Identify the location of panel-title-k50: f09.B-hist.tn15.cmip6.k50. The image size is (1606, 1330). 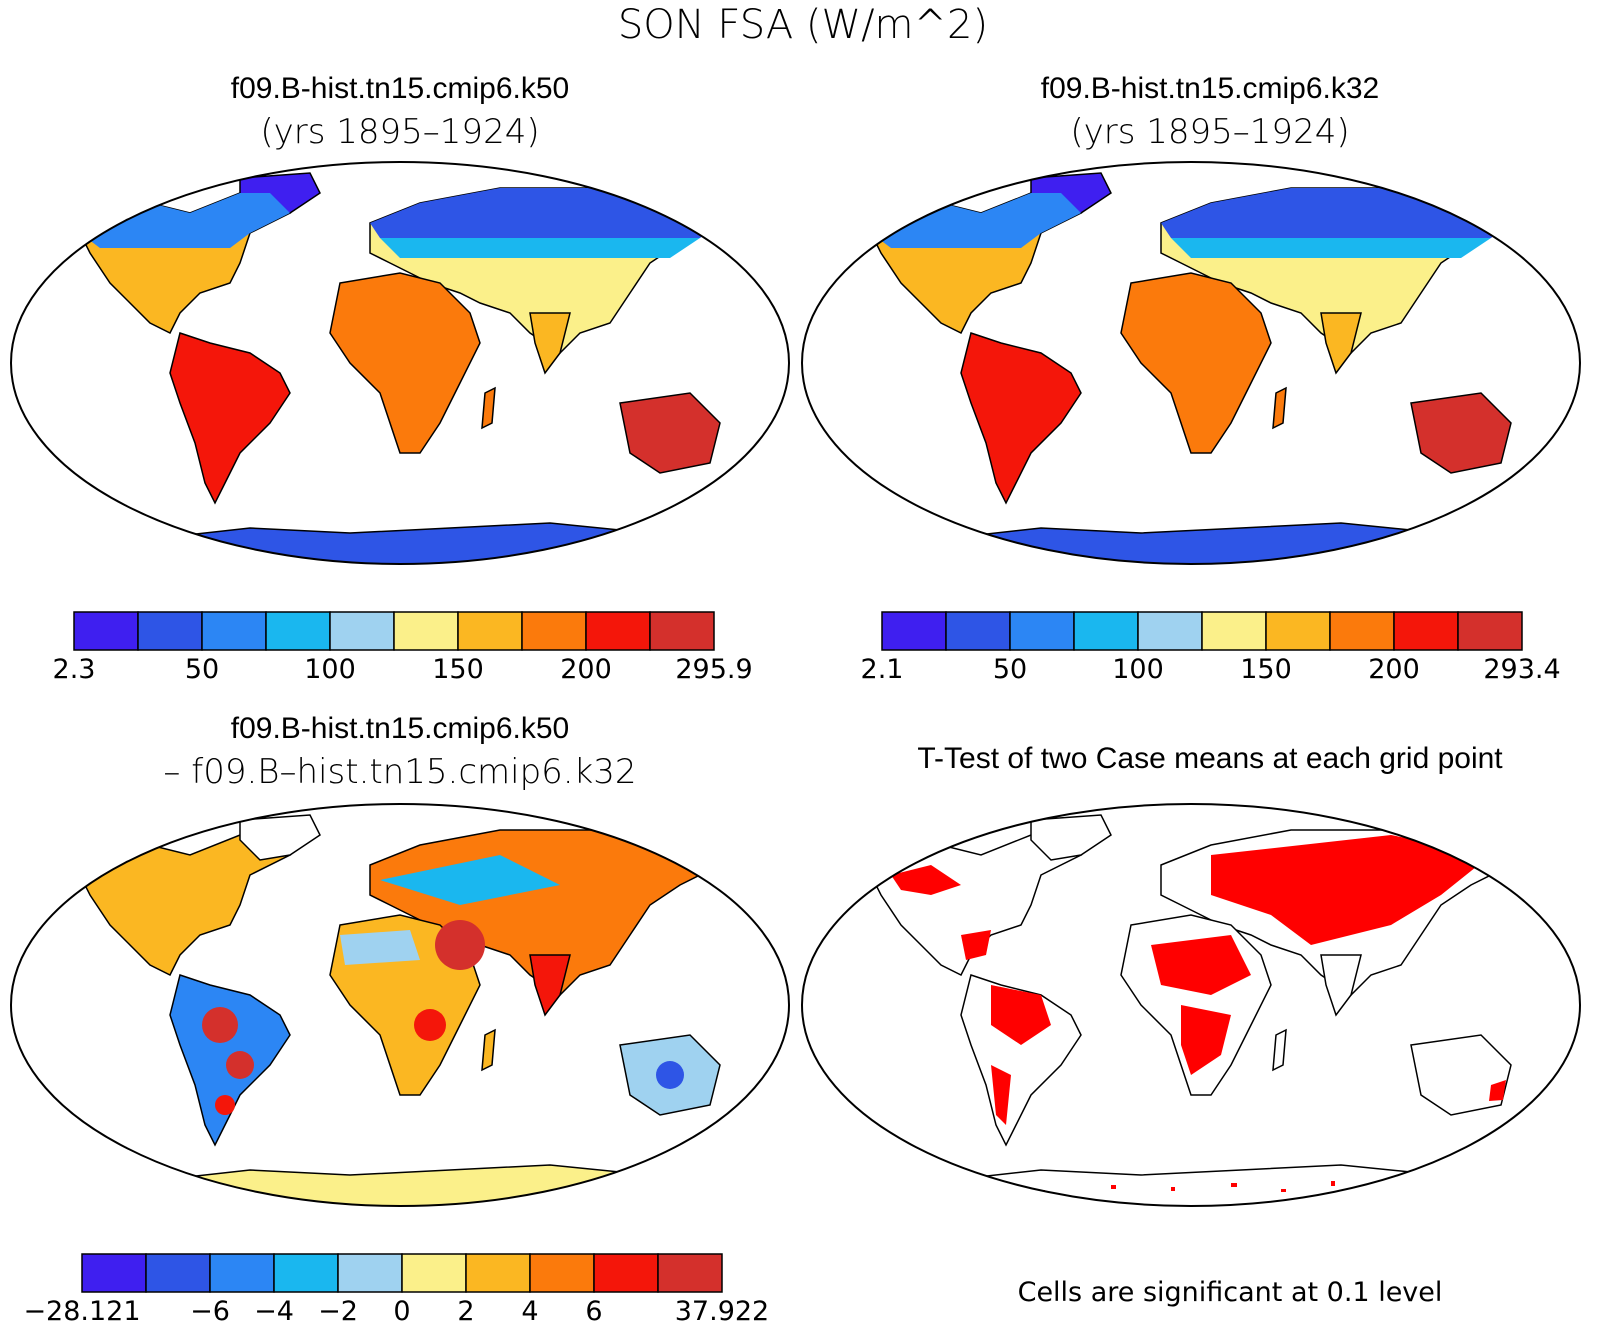
(400, 88).